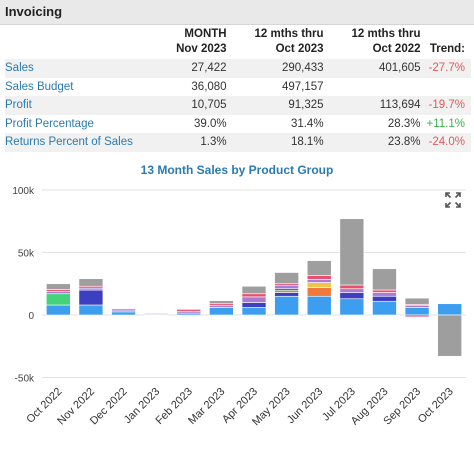 This screenshot has height=451, width=474. Describe the element at coordinates (193, 68) in the screenshot. I see `cell-month: 27,422` at that location.